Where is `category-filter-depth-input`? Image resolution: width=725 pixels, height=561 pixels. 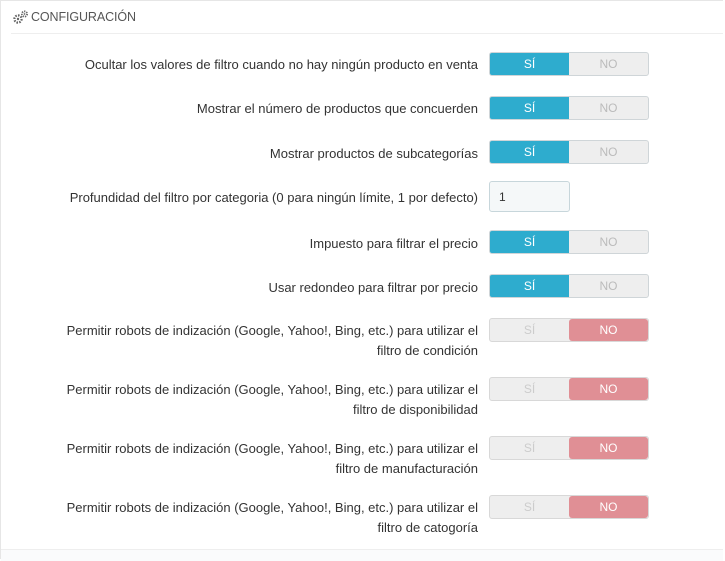 category-filter-depth-input is located at coordinates (529, 196).